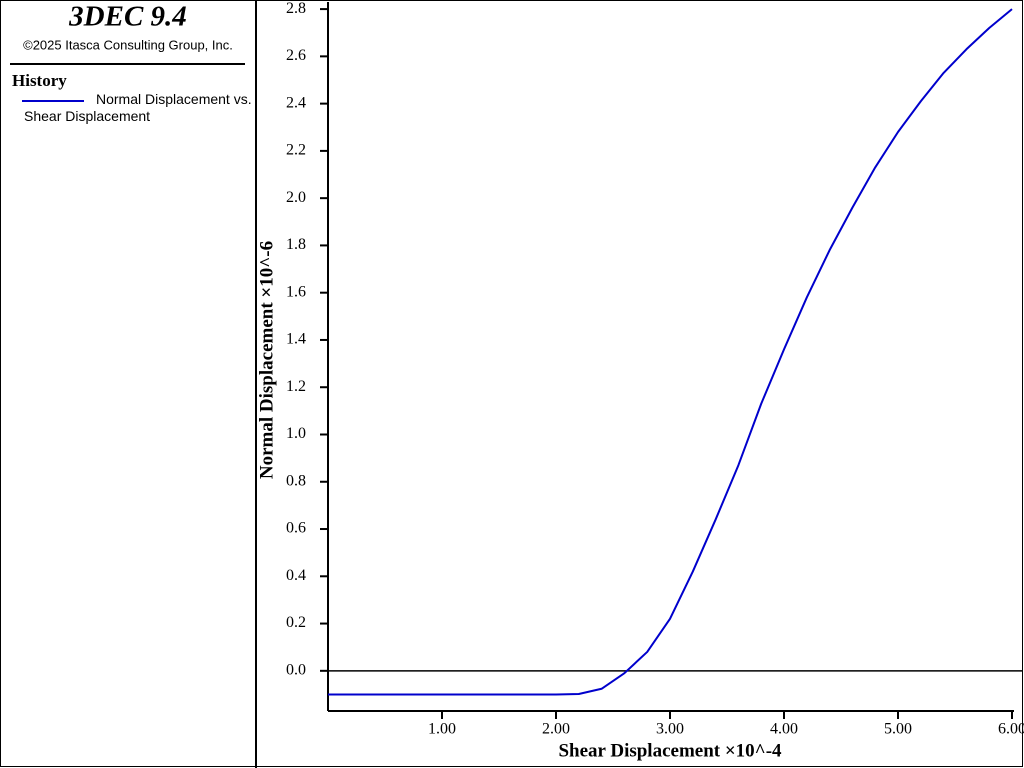 The image size is (1024, 768). Describe the element at coordinates (296, 339) in the screenshot. I see `y-tick-label: 1.4` at that location.